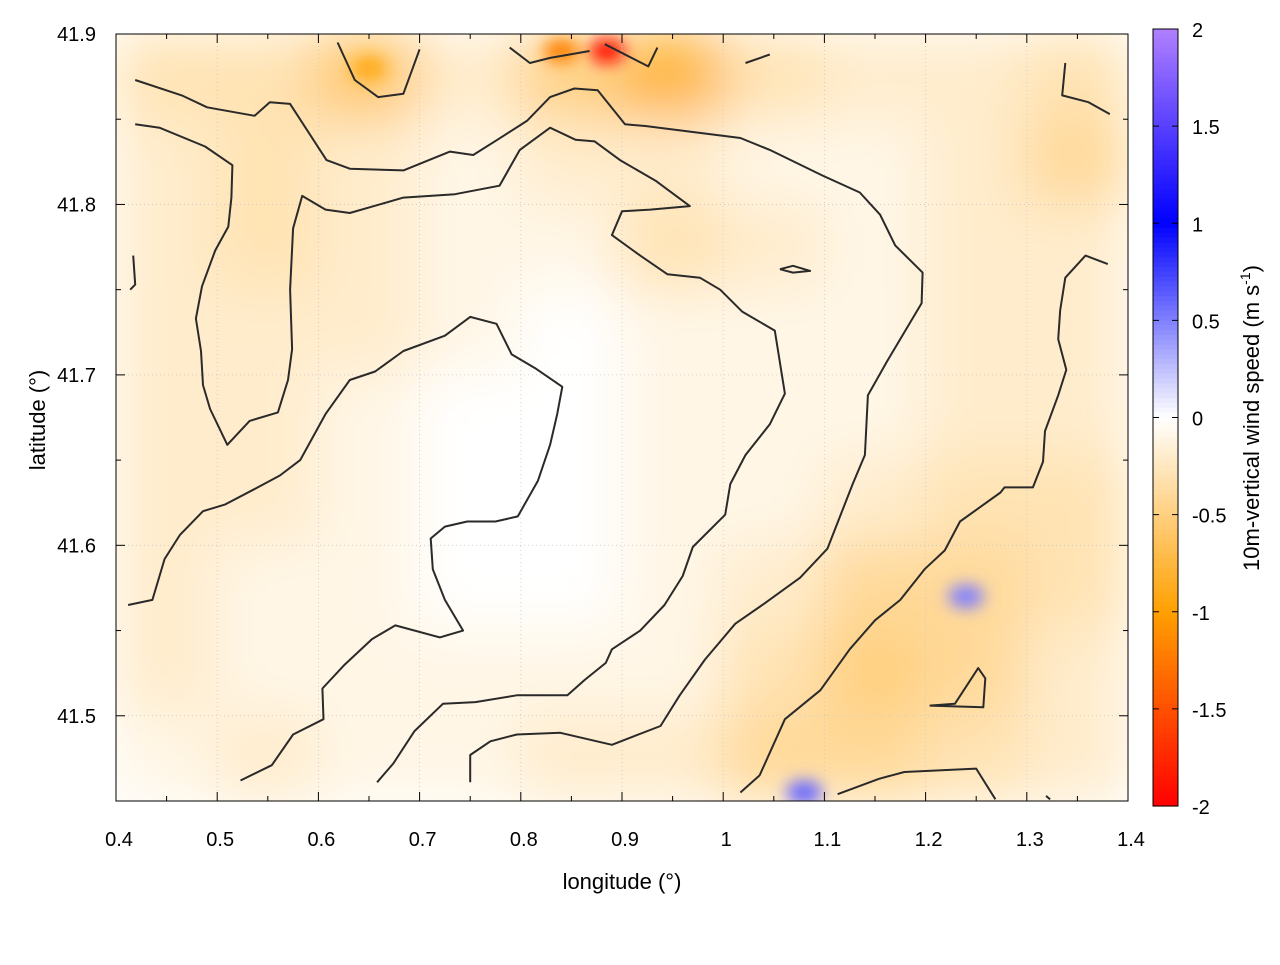 This screenshot has width=1280, height=965. What do you see at coordinates (1209, 711) in the screenshot?
I see `colorbar-tick-label: -1.5` at bounding box center [1209, 711].